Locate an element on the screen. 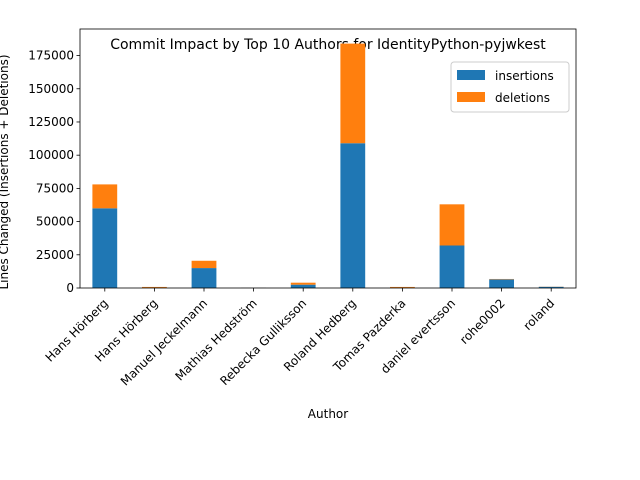 The height and width of the screenshot is (480, 640). legend: insertions deletions is located at coordinates (510, 87).